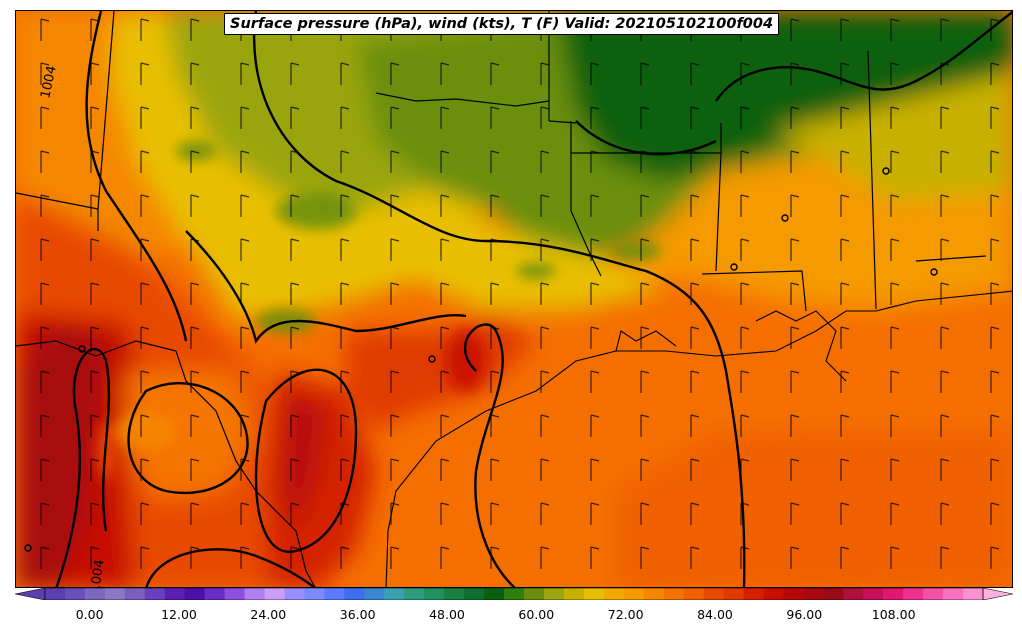  What do you see at coordinates (179, 614) in the screenshot?
I see `colorbar-tick-label: 12.00` at bounding box center [179, 614].